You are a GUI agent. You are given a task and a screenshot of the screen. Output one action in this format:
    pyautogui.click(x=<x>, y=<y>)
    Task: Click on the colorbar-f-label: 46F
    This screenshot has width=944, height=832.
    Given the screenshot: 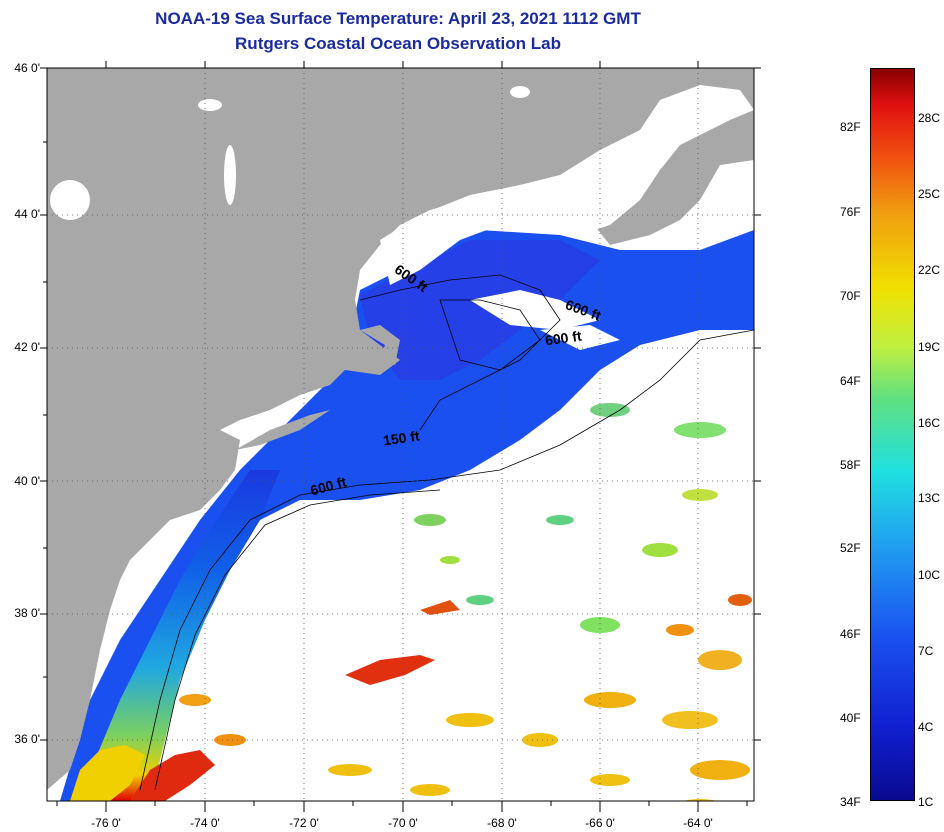 What is the action you would take?
    pyautogui.click(x=850, y=634)
    